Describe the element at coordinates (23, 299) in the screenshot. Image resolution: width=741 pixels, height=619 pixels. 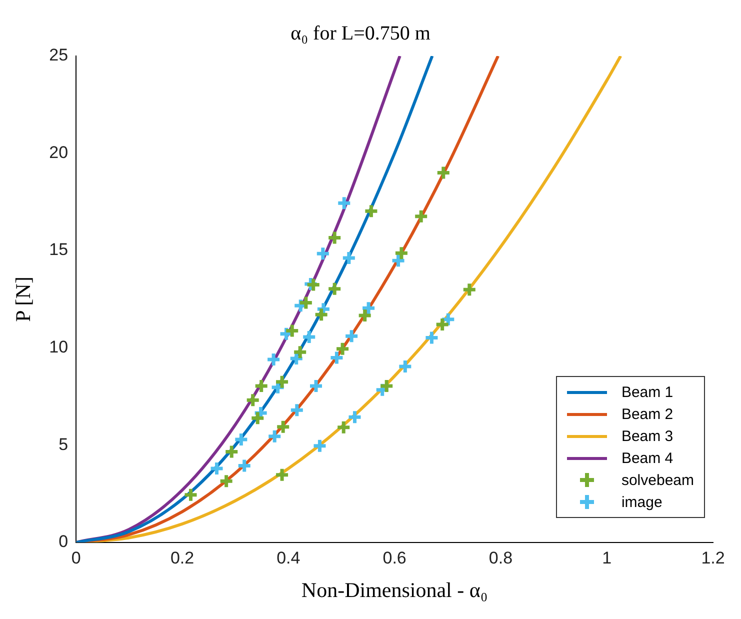
I see `y-axis-title: P [N]` at that location.